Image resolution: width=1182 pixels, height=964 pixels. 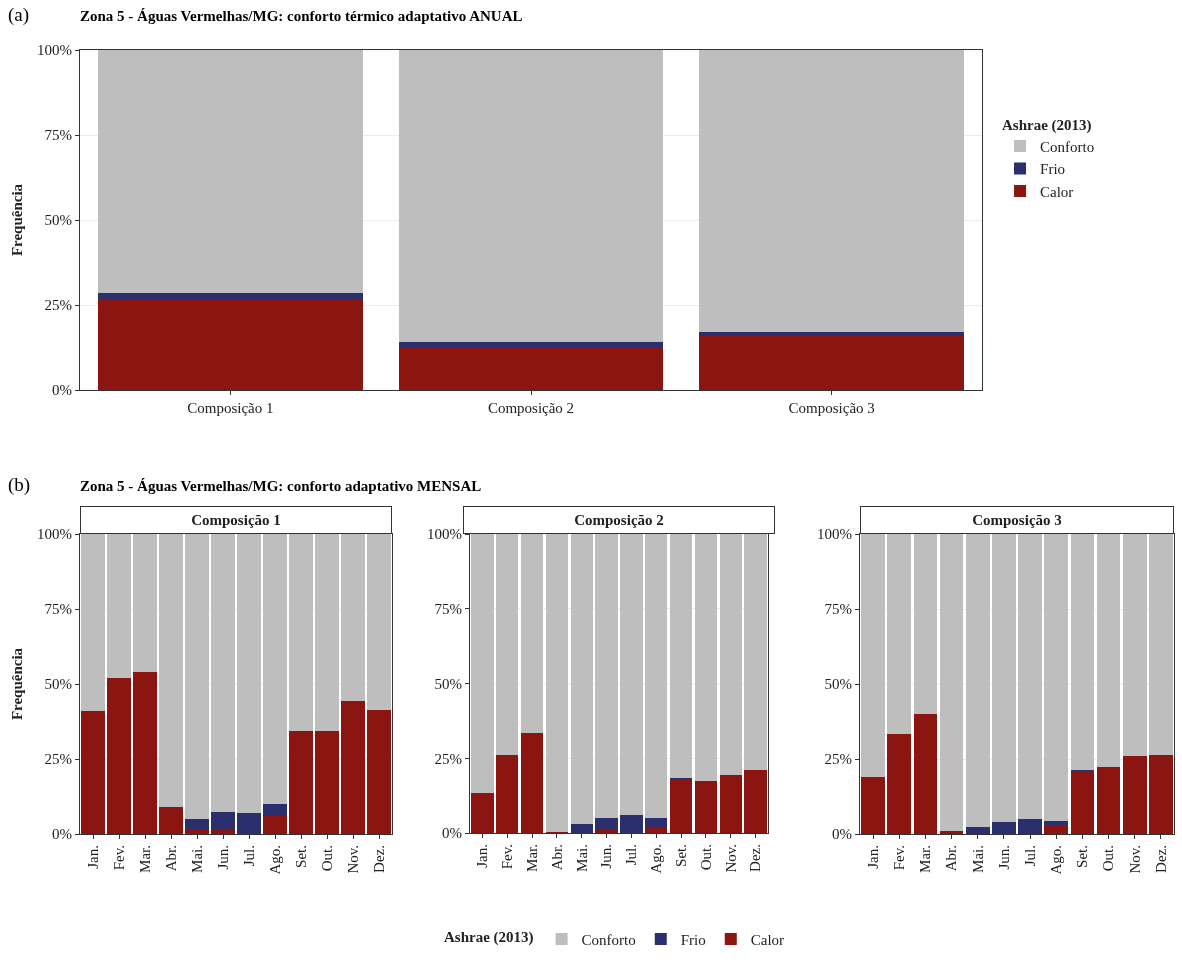 I want to click on chart-subtitle: Composição 2, so click(x=619, y=520).